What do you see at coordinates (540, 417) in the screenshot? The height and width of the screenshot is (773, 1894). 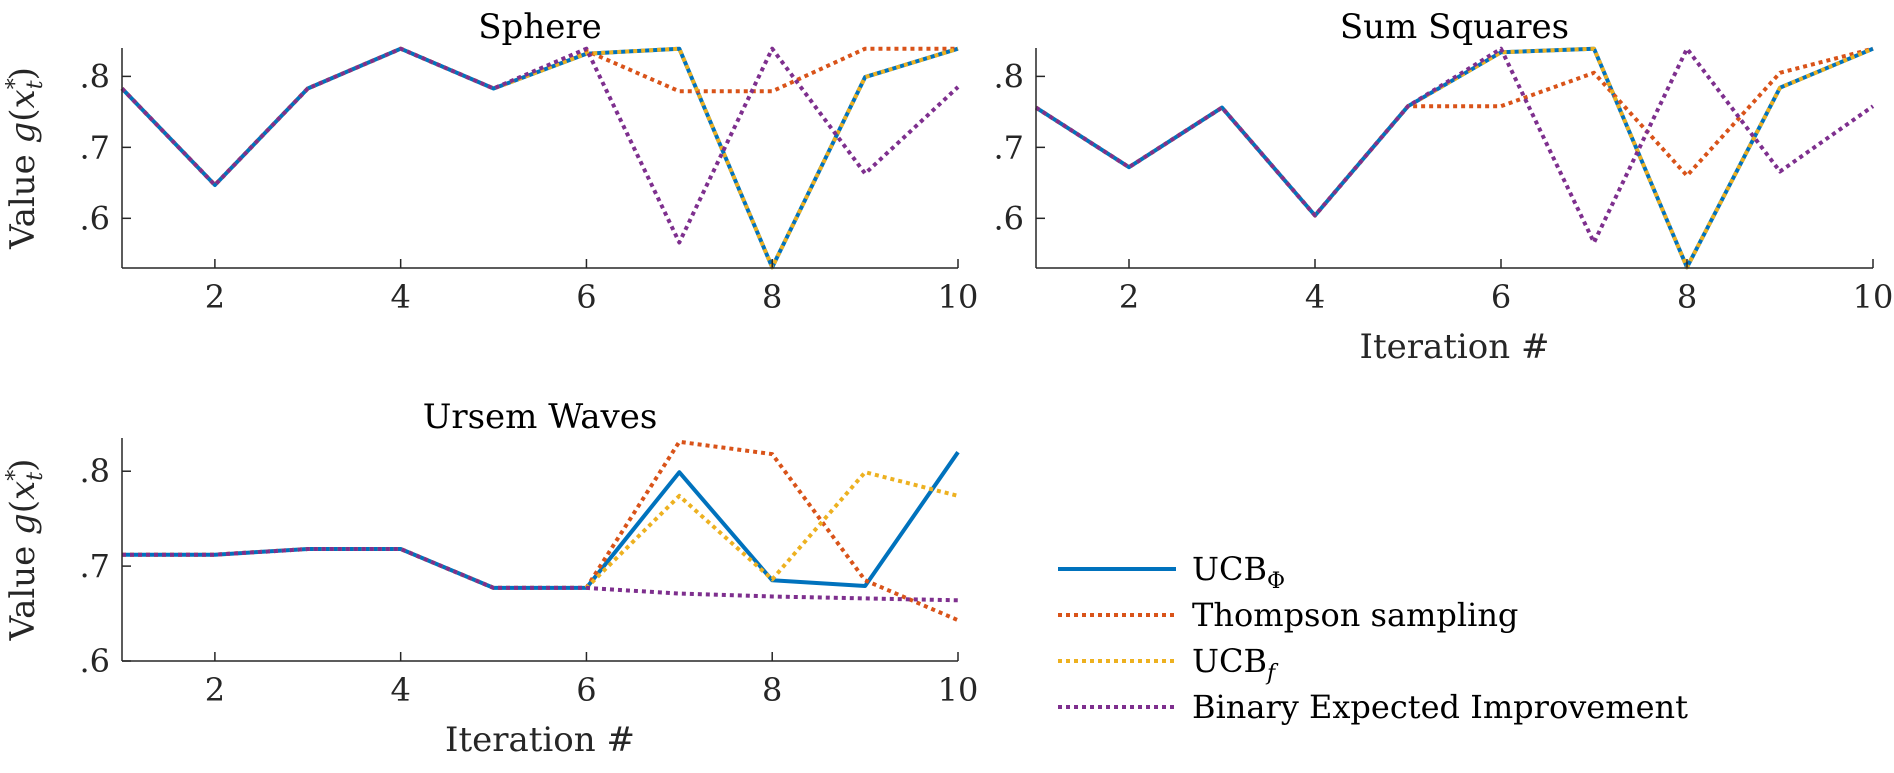 I see `panel-title: Ursem Waves` at bounding box center [540, 417].